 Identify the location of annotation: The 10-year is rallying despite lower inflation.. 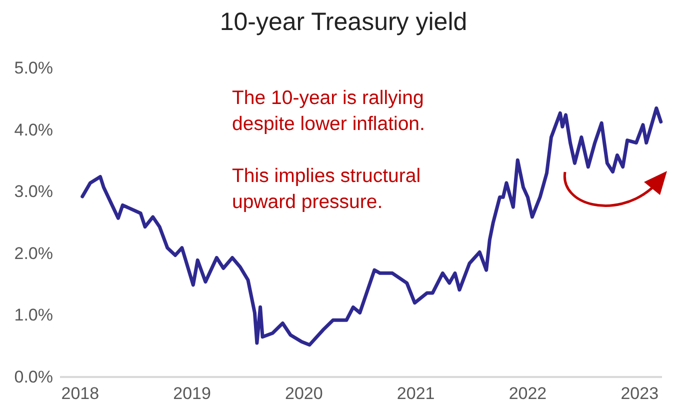
(328, 111).